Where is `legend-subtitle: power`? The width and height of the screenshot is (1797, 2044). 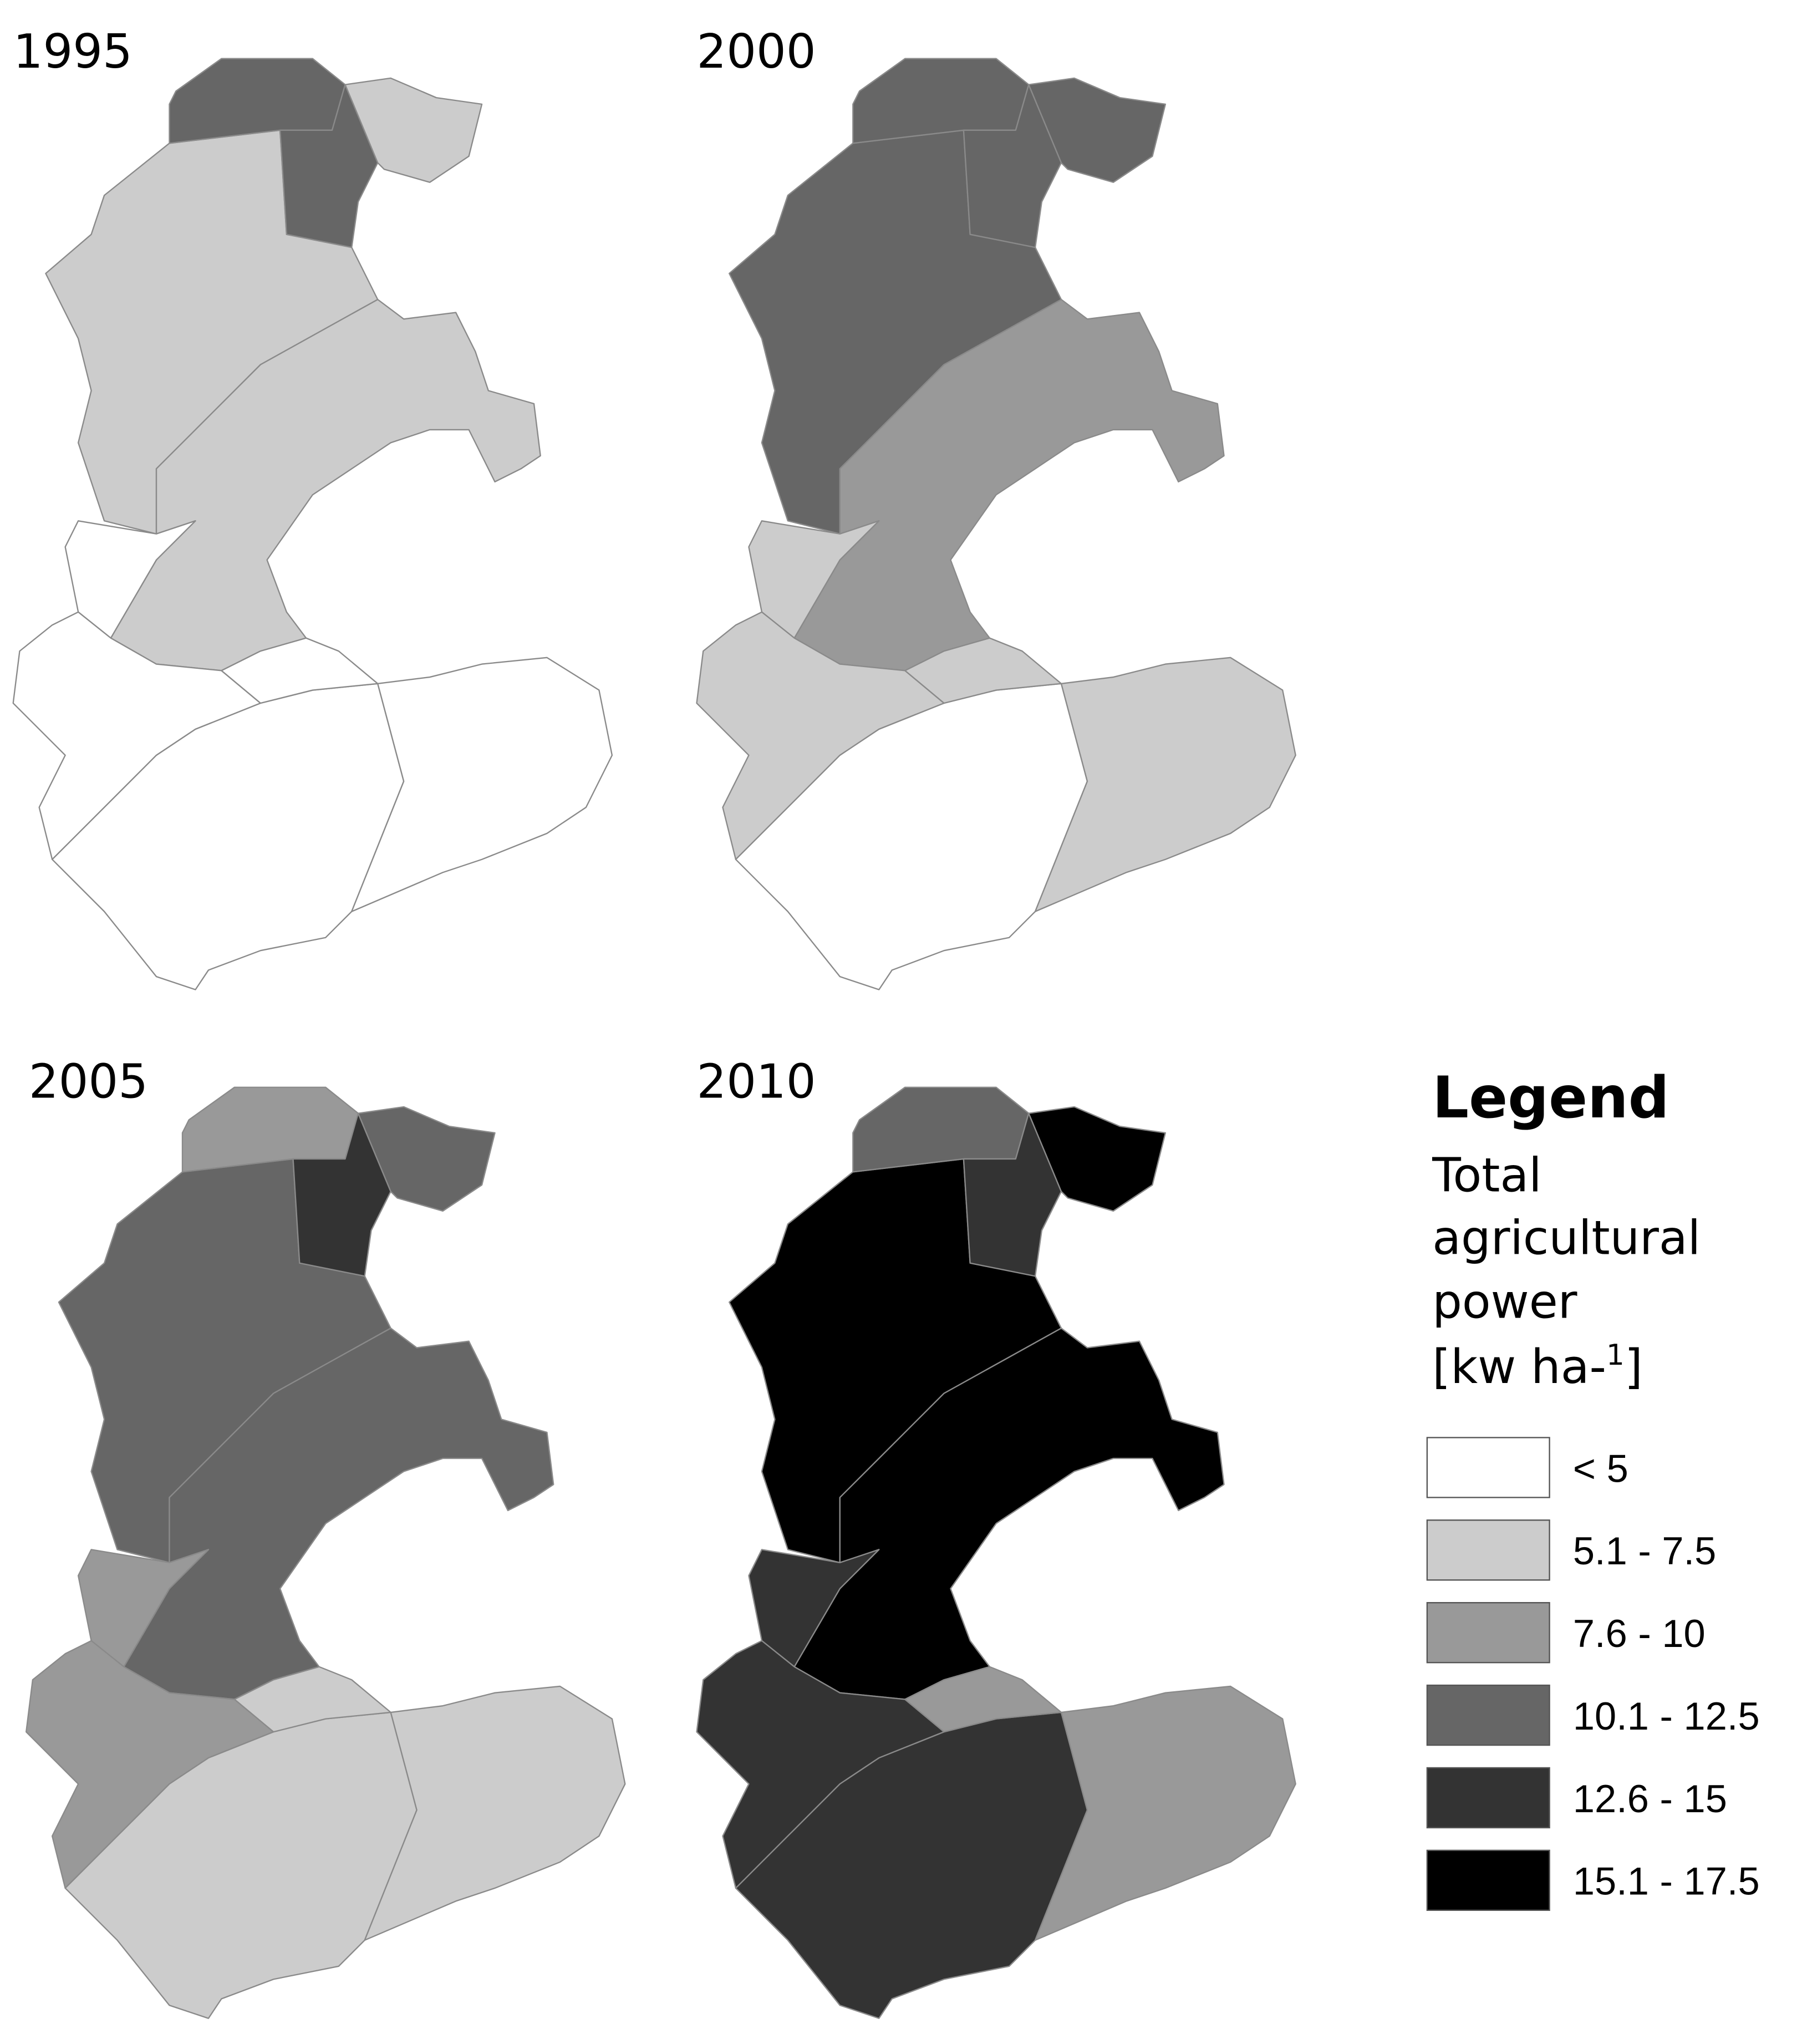
legend-subtitle: power is located at coordinates (1504, 1301).